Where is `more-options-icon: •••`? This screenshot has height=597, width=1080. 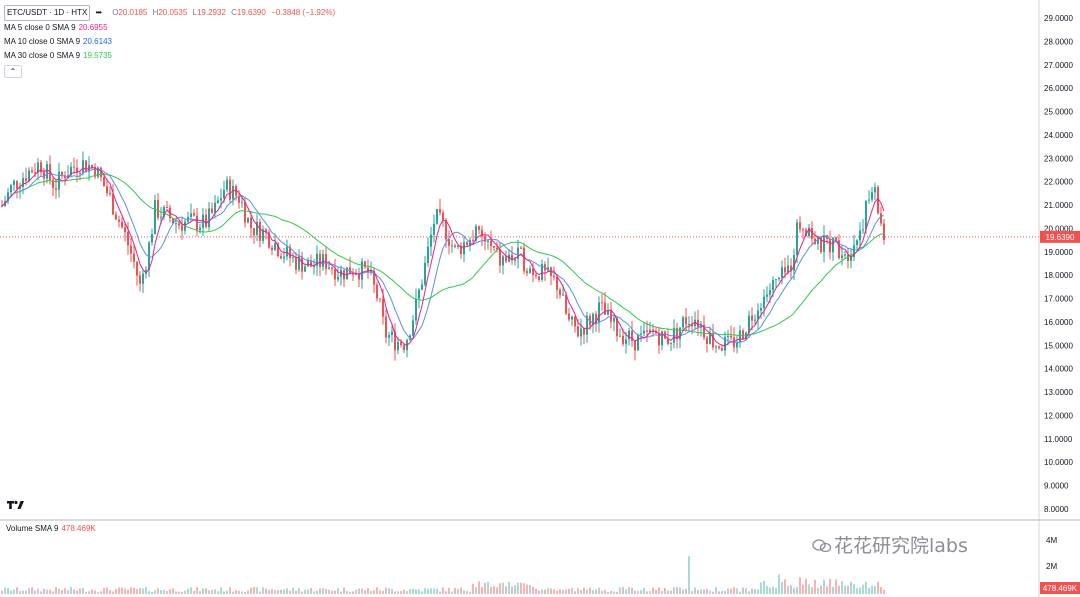
more-options-icon: ••• is located at coordinates (98, 12).